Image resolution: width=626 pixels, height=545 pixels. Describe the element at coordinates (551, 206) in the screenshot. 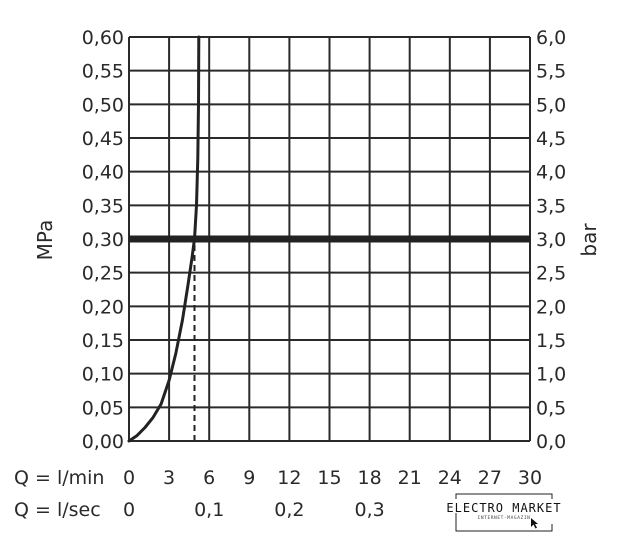

I see `right-tick-label: 3,5` at that location.